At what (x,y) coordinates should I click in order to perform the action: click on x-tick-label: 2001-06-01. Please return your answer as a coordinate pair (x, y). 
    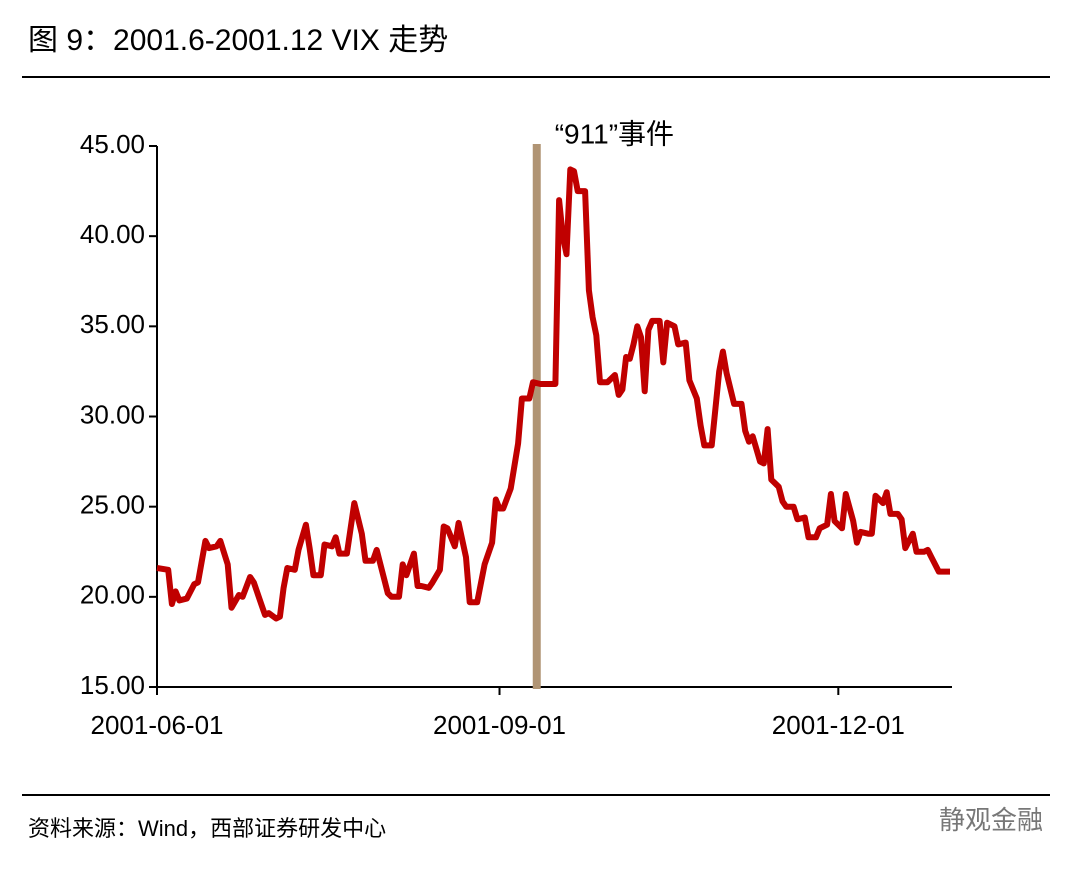
    Looking at the image, I should click on (157, 725).